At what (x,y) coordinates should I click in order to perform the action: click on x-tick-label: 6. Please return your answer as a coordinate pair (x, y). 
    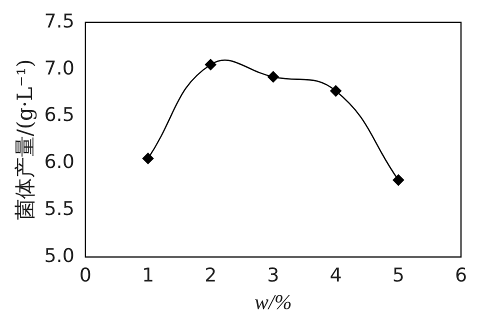
    Looking at the image, I should click on (461, 275).